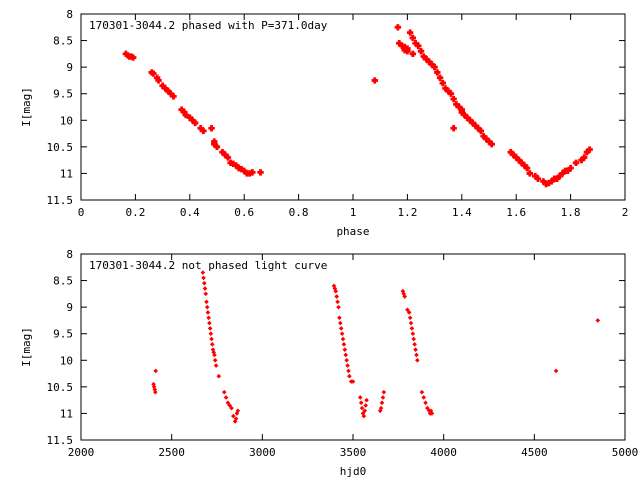 Image resolution: width=640 pixels, height=480 pixels. Describe the element at coordinates (60, 200) in the screenshot. I see `phased-y-tick-label: 11.5` at that location.